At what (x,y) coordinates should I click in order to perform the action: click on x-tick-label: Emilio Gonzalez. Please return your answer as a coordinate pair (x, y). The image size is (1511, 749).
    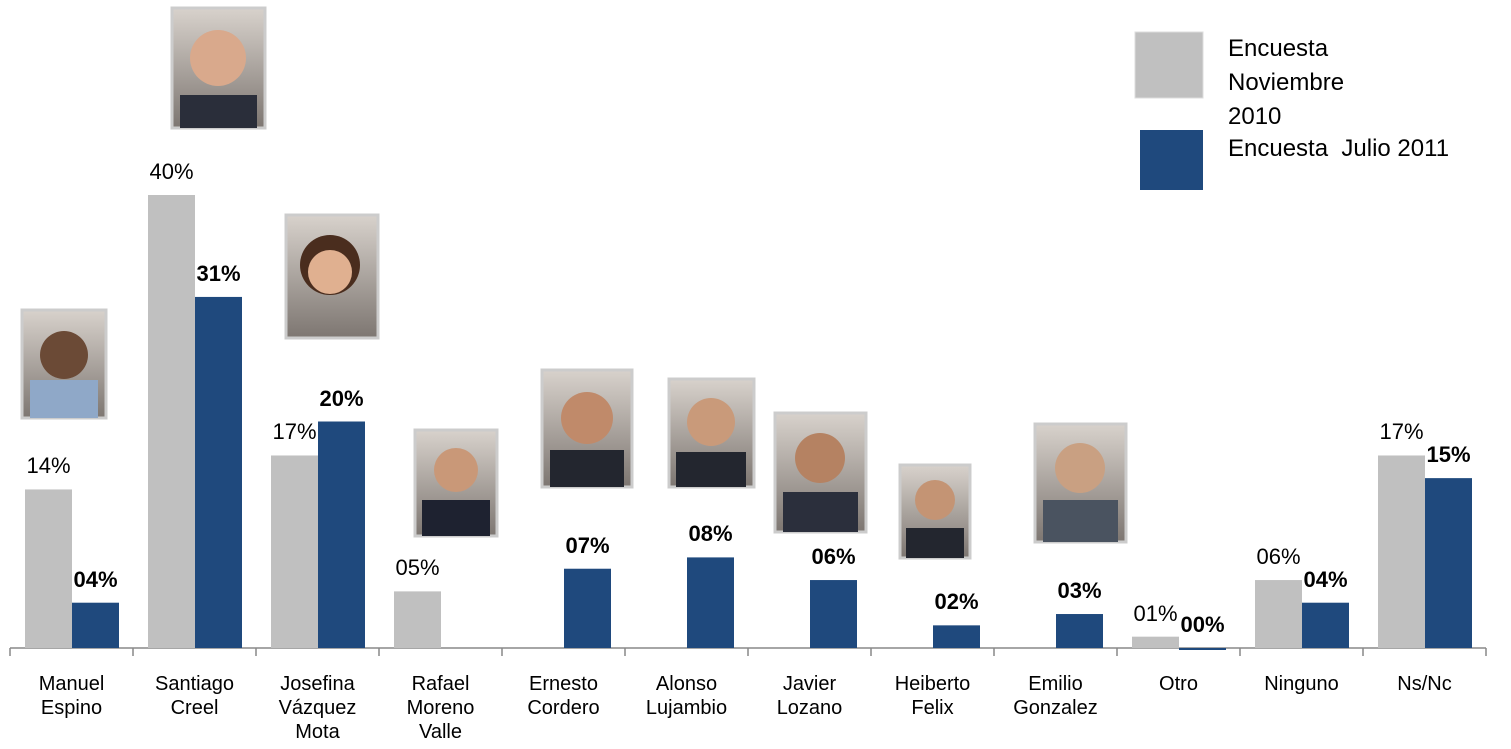
    Looking at the image, I should click on (1055, 696).